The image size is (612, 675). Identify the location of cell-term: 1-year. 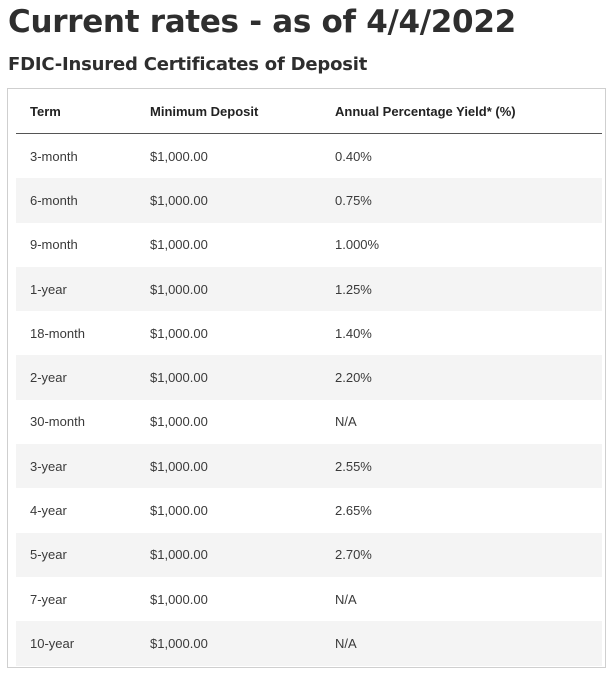
(83, 289).